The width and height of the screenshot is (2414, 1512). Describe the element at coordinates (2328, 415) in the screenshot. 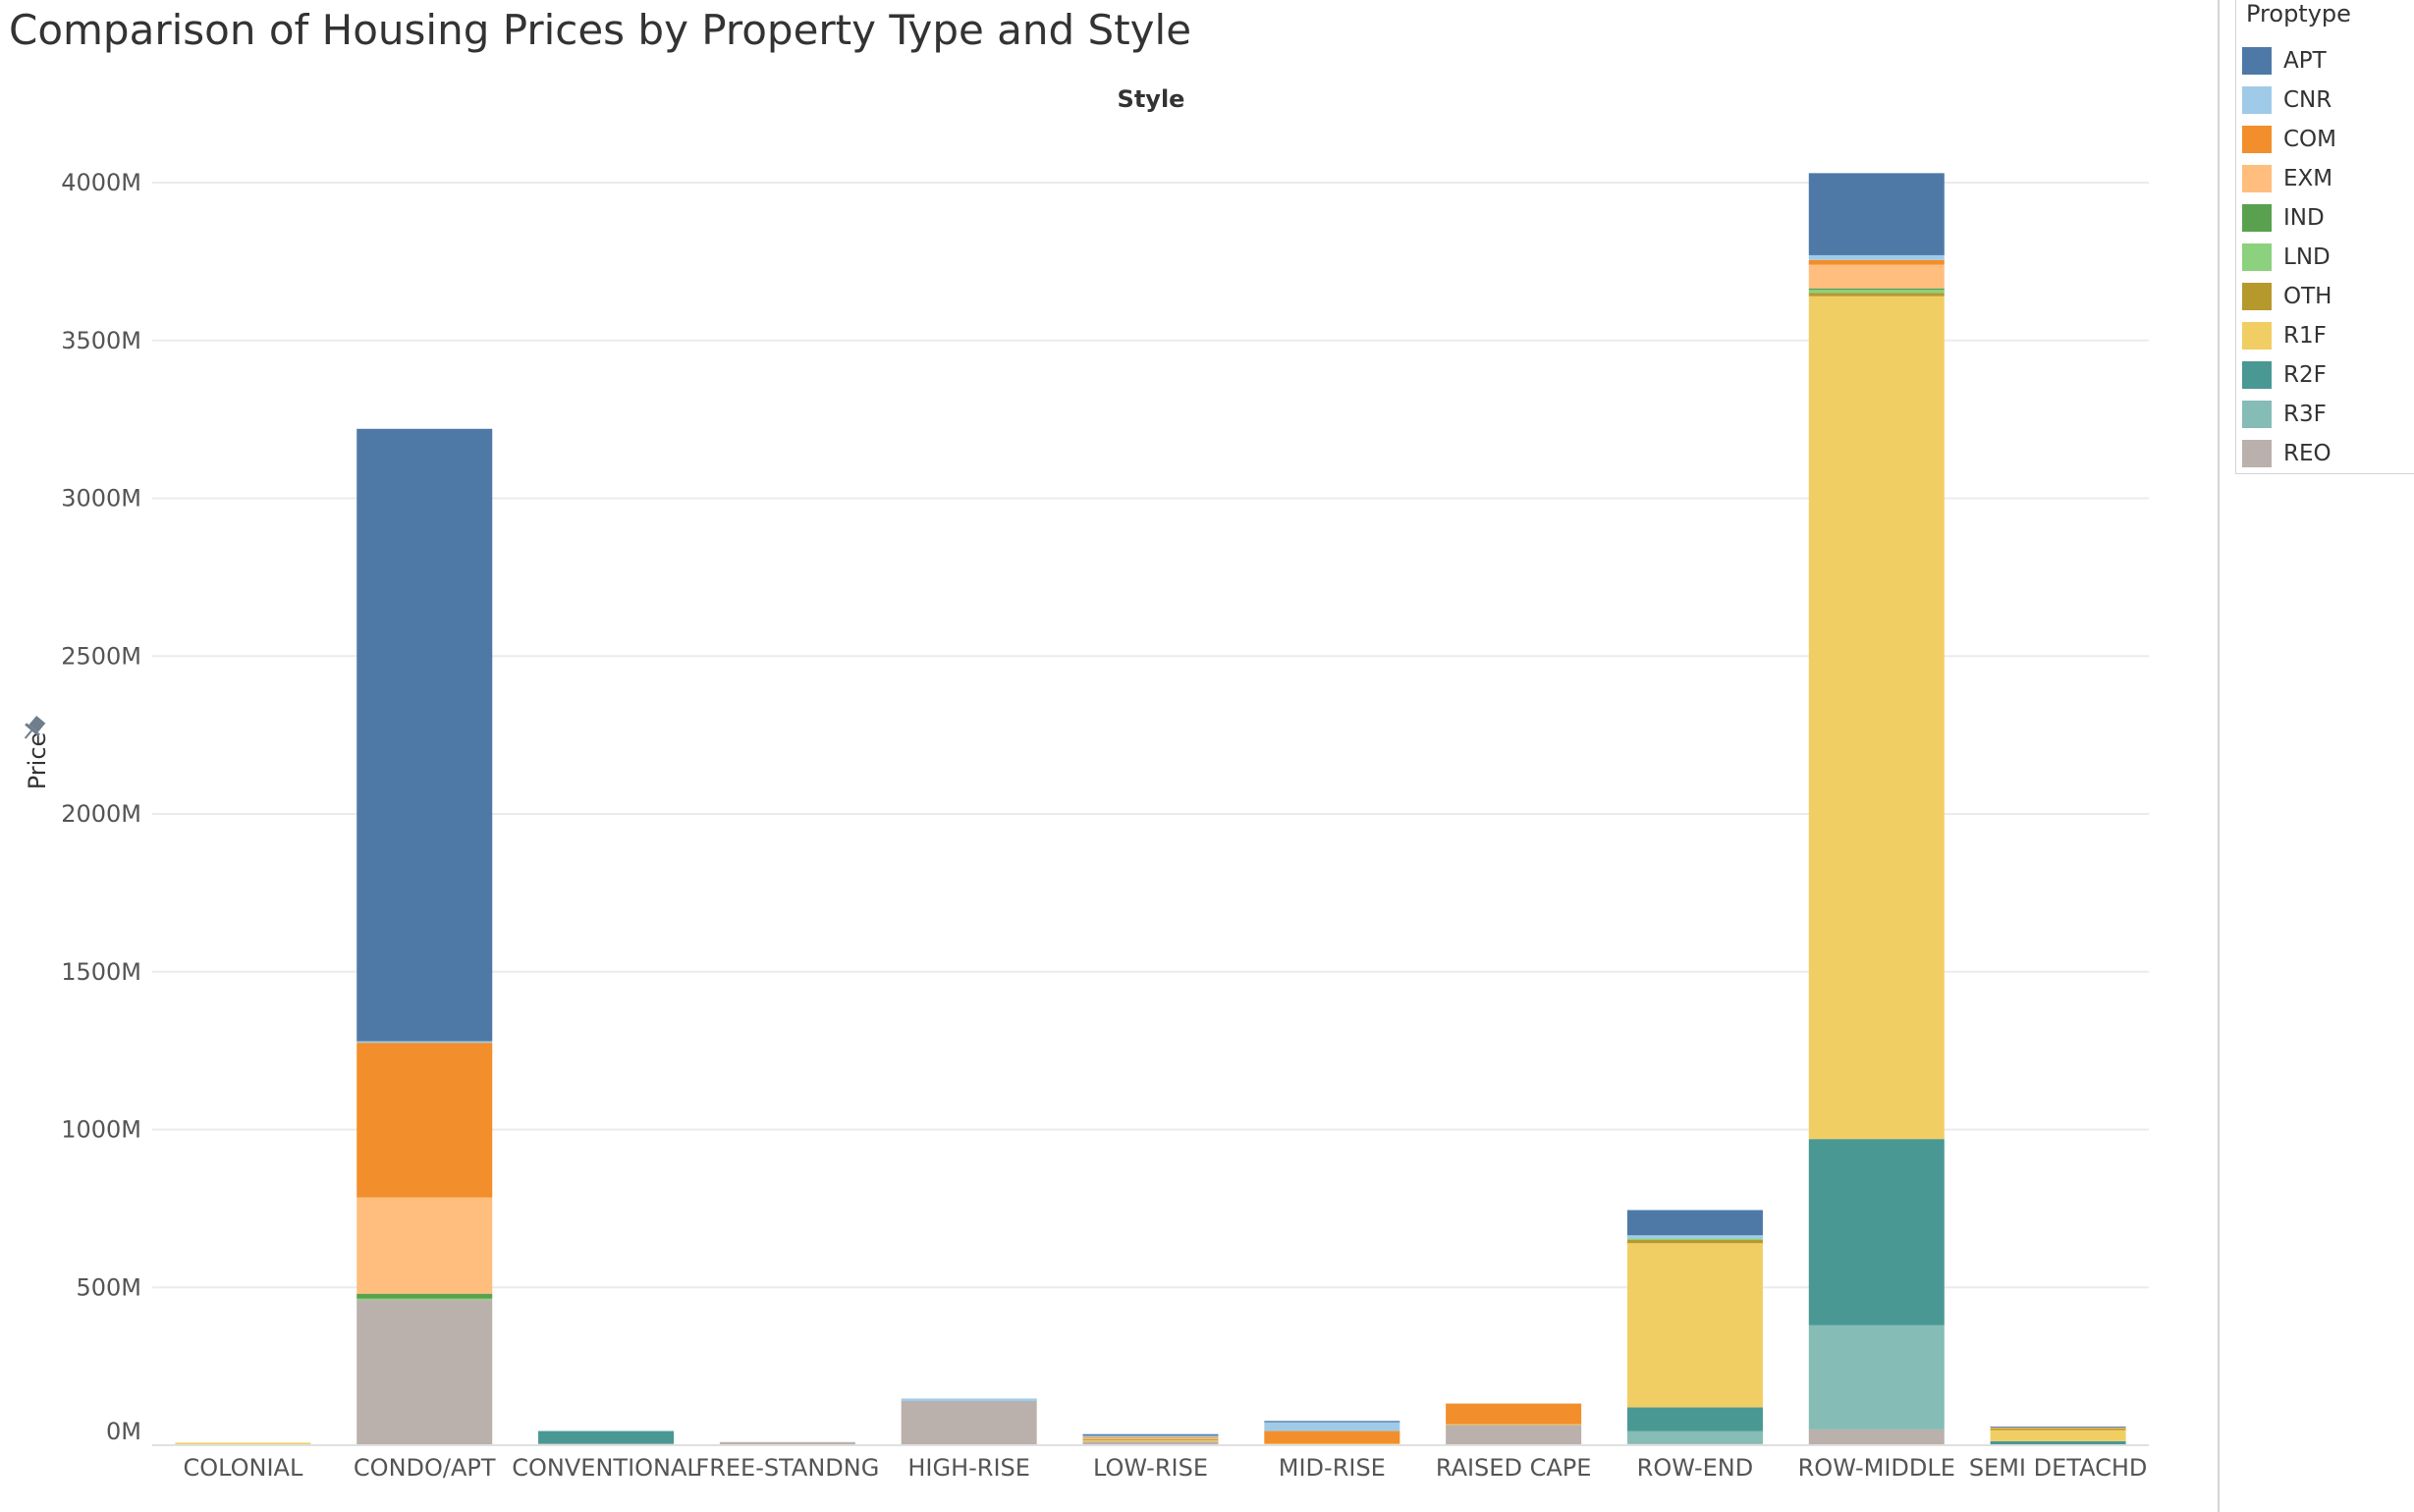

I see `legend-item-r3f: R3F` at that location.